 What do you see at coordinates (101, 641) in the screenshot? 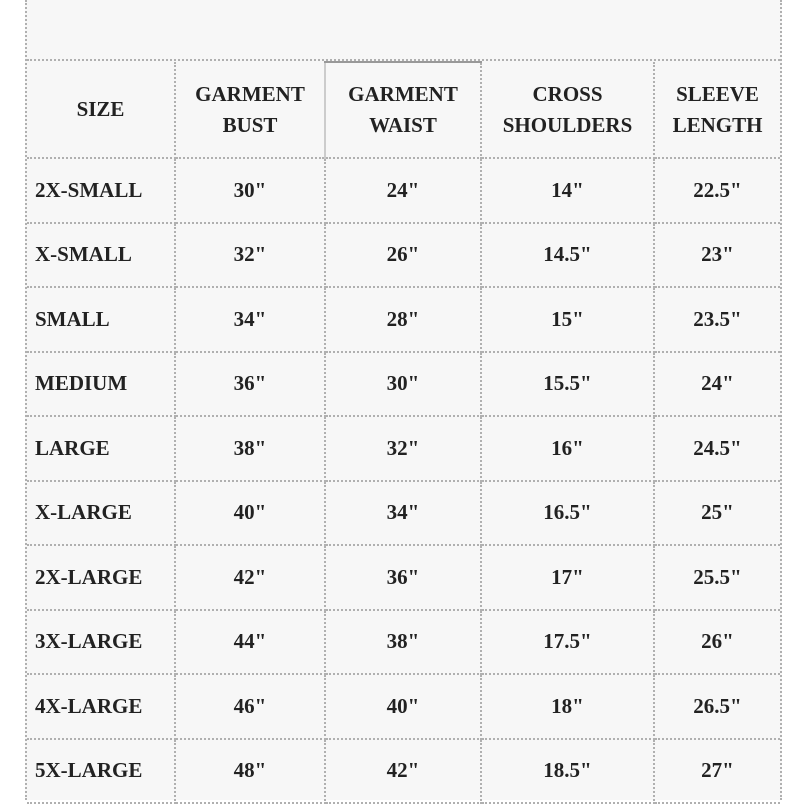
I see `size-cell: 3X-LARGE` at bounding box center [101, 641].